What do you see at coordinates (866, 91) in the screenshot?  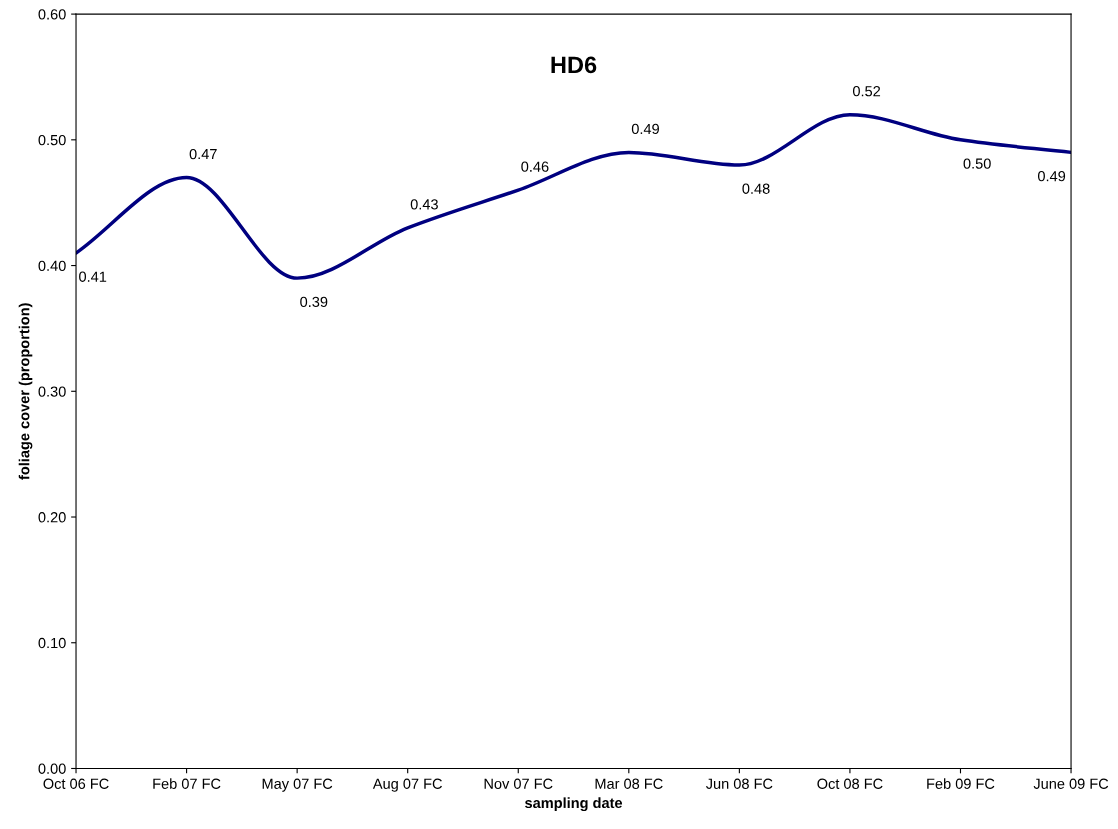 I see `data-label: 0.52` at bounding box center [866, 91].